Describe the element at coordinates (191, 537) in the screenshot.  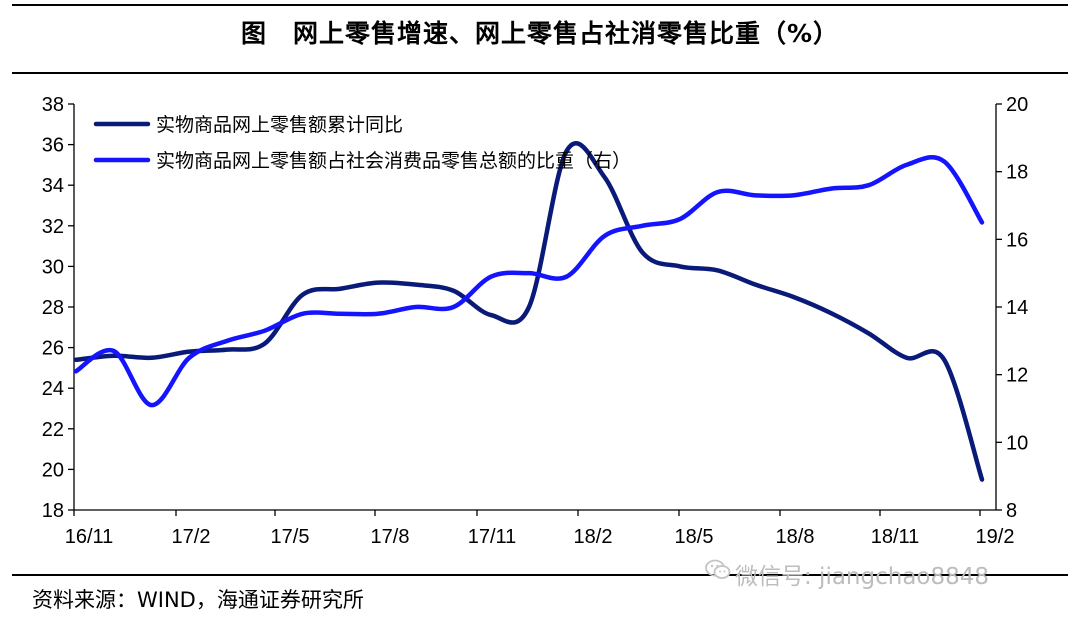
I see `x-tick-label: 17/2` at that location.